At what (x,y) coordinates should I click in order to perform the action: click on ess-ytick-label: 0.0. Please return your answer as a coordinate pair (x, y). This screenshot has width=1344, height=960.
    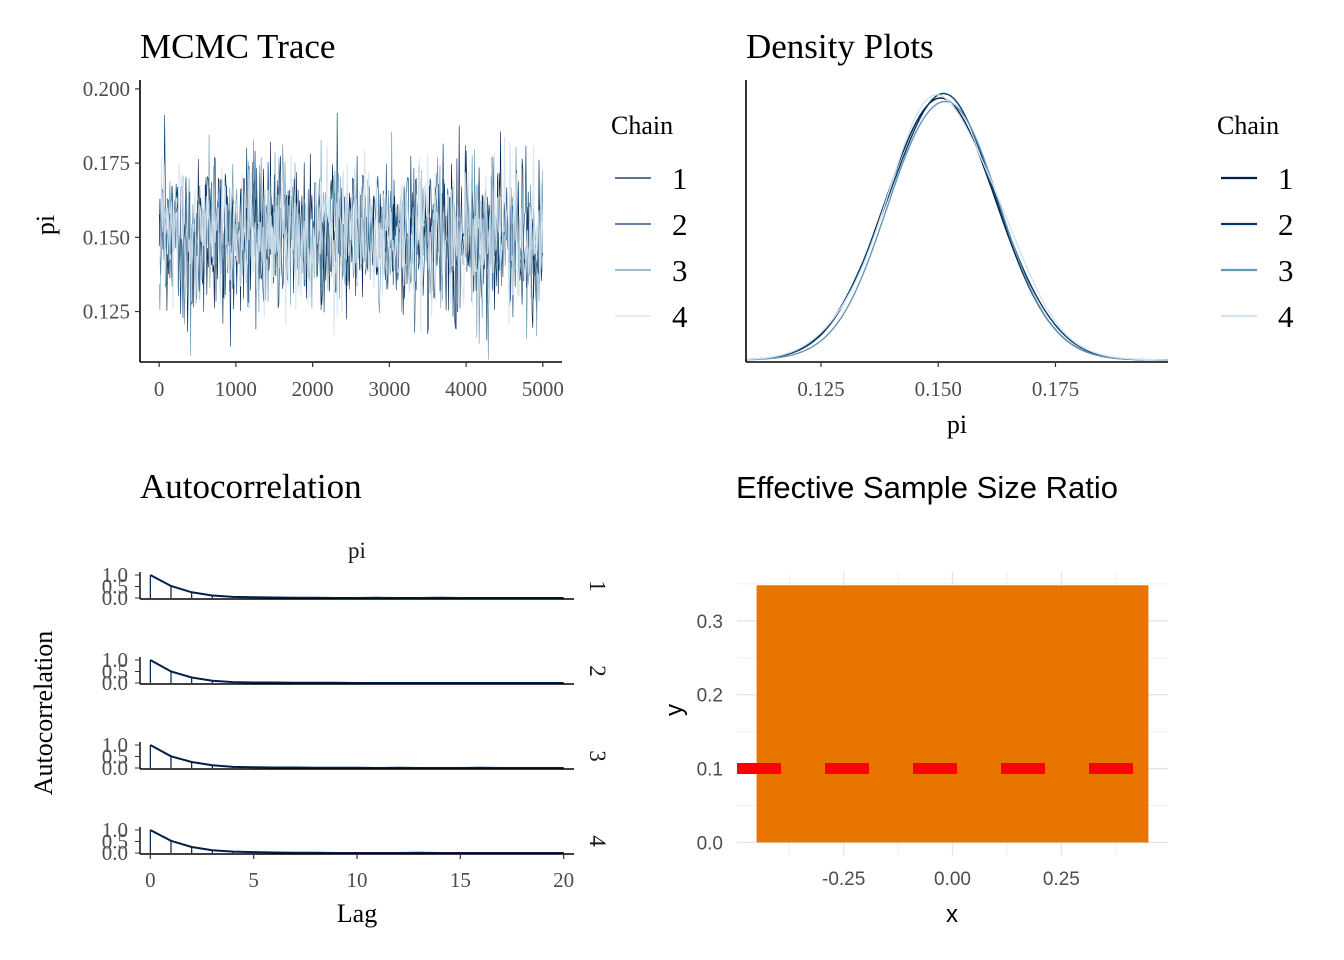
    Looking at the image, I should click on (710, 843).